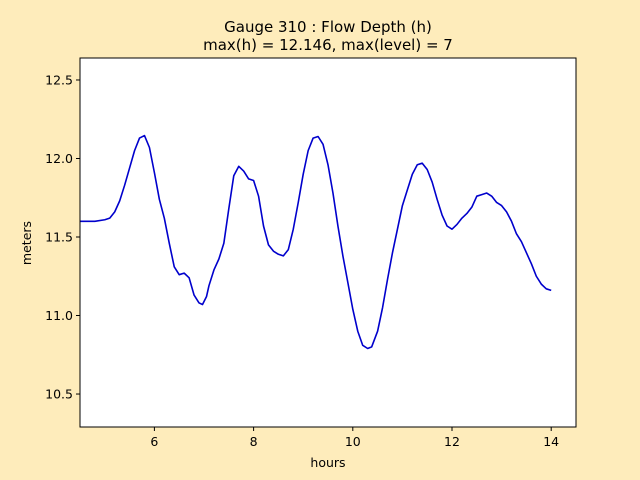  Describe the element at coordinates (59, 237) in the screenshot. I see `y-tick-label: 11.5` at that location.